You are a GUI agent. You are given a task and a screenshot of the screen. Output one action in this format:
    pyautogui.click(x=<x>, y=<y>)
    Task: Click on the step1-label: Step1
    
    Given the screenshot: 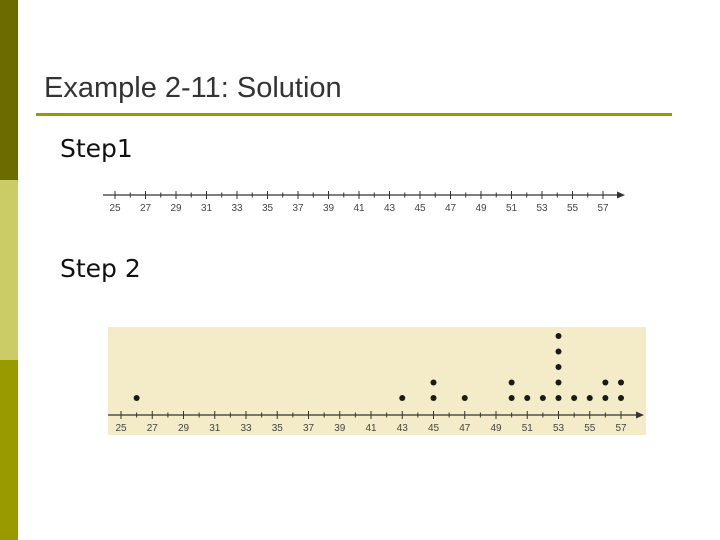 What is the action you would take?
    pyautogui.click(x=96, y=148)
    